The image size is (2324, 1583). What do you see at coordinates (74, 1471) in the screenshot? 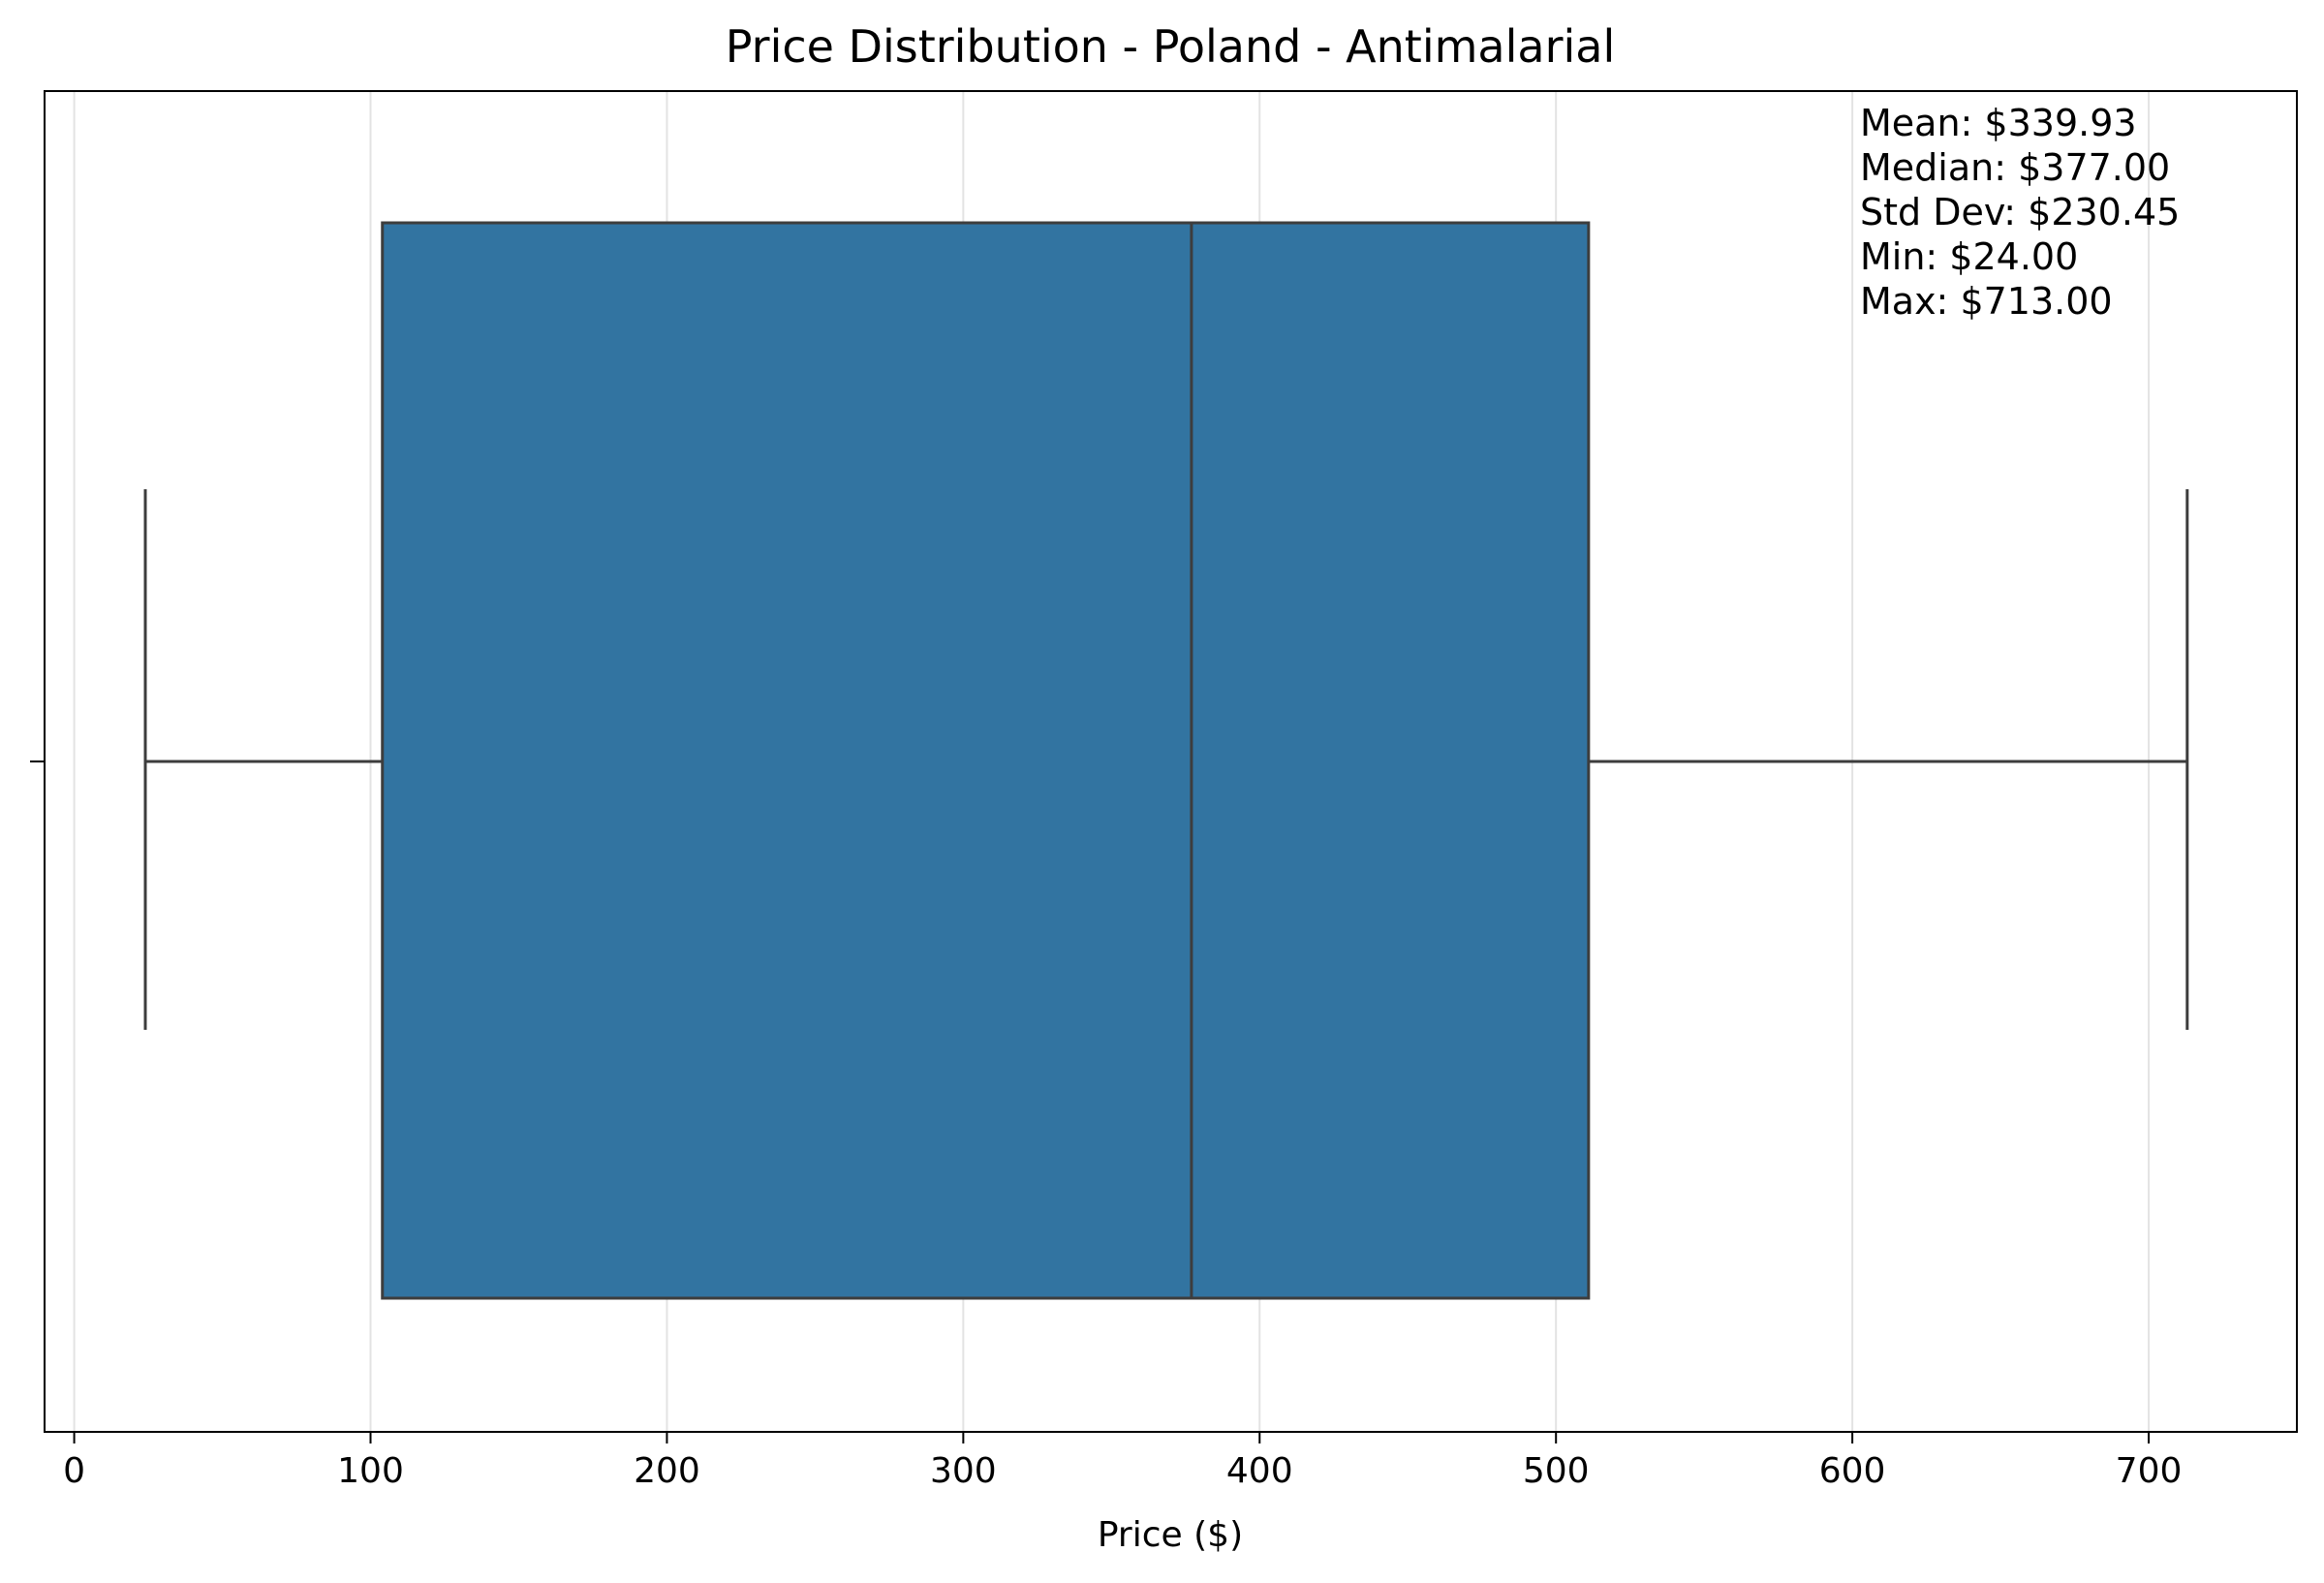
I see `x-tick-label: 0` at bounding box center [74, 1471].